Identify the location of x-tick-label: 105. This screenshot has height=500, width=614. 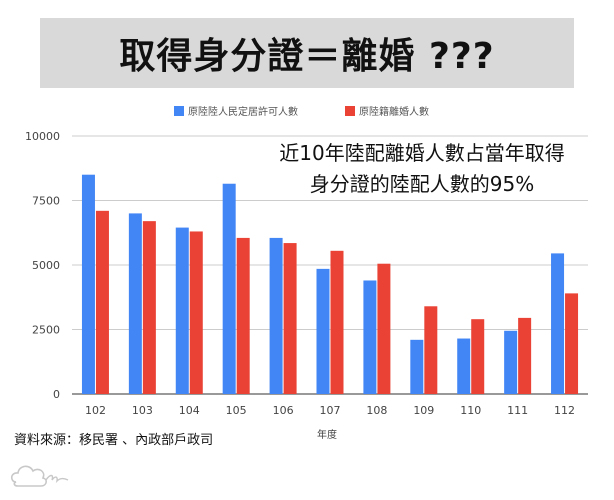
(236, 410).